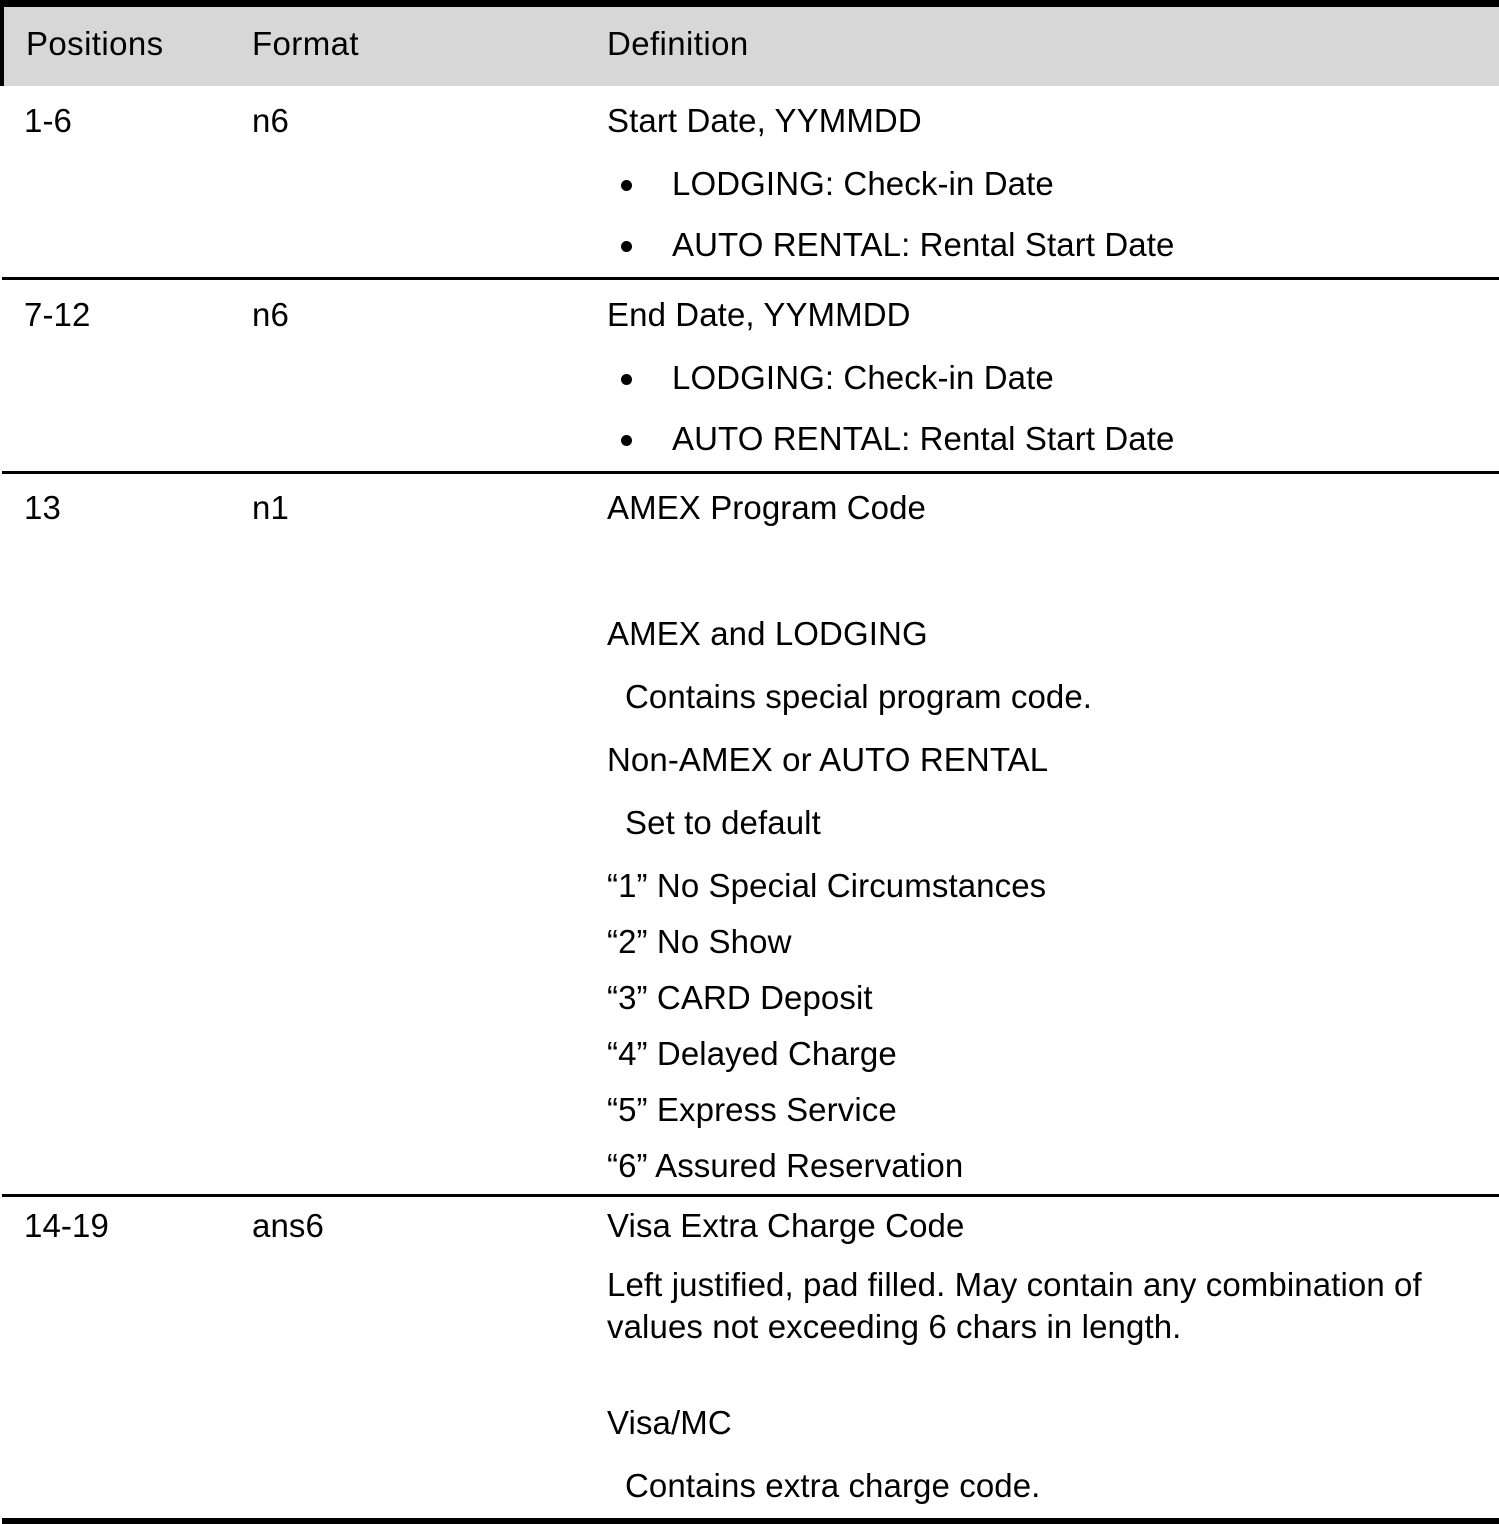 This screenshot has height=1524, width=1499. What do you see at coordinates (859, 696) in the screenshot?
I see `amex-lodging-detail: Contains special program code.` at bounding box center [859, 696].